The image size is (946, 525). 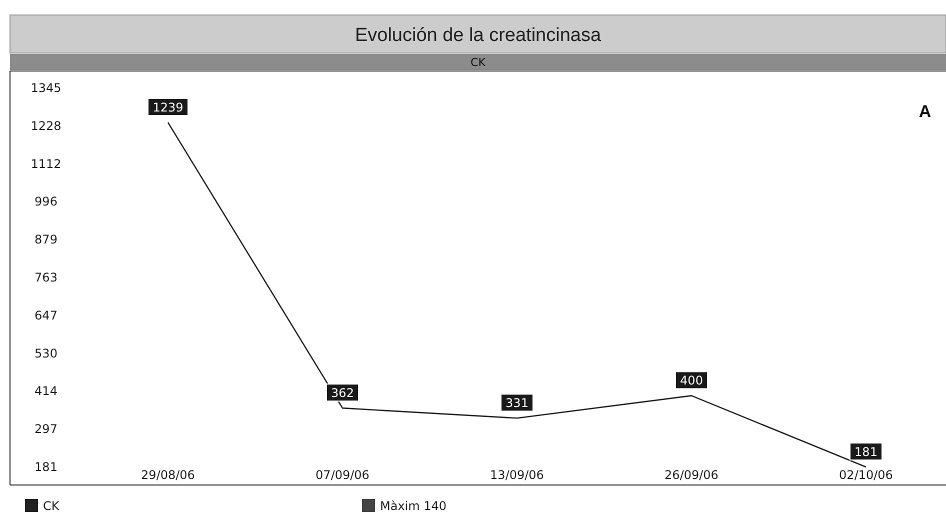 I want to click on y-tick-label: 996, so click(x=46, y=201).